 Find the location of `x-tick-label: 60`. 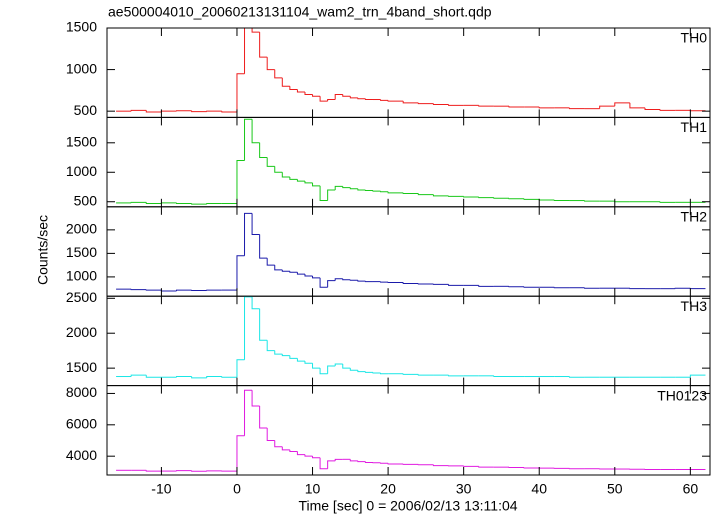

x-tick-label: 60 is located at coordinates (691, 489).